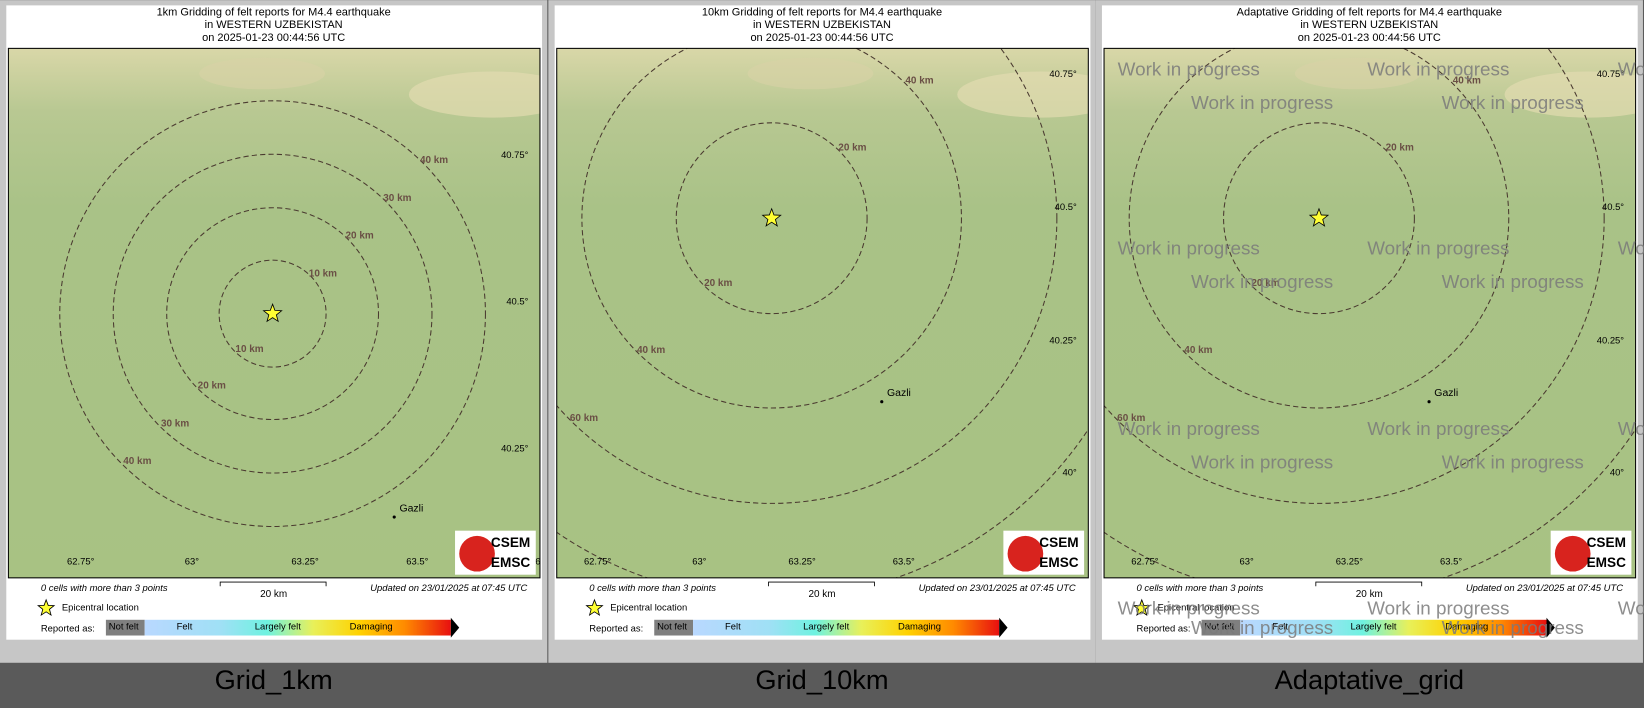 Image resolution: width=1644 pixels, height=708 pixels. Describe the element at coordinates (397, 198) in the screenshot. I see `ring-label: 30 km` at that location.